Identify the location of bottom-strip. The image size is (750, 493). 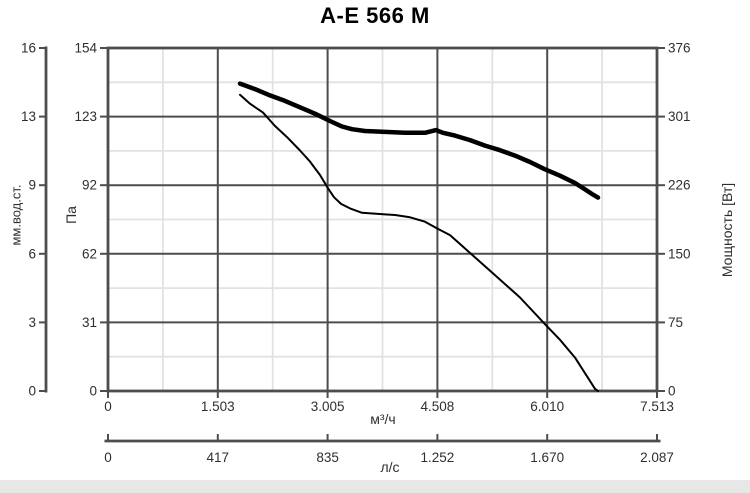
(375, 486).